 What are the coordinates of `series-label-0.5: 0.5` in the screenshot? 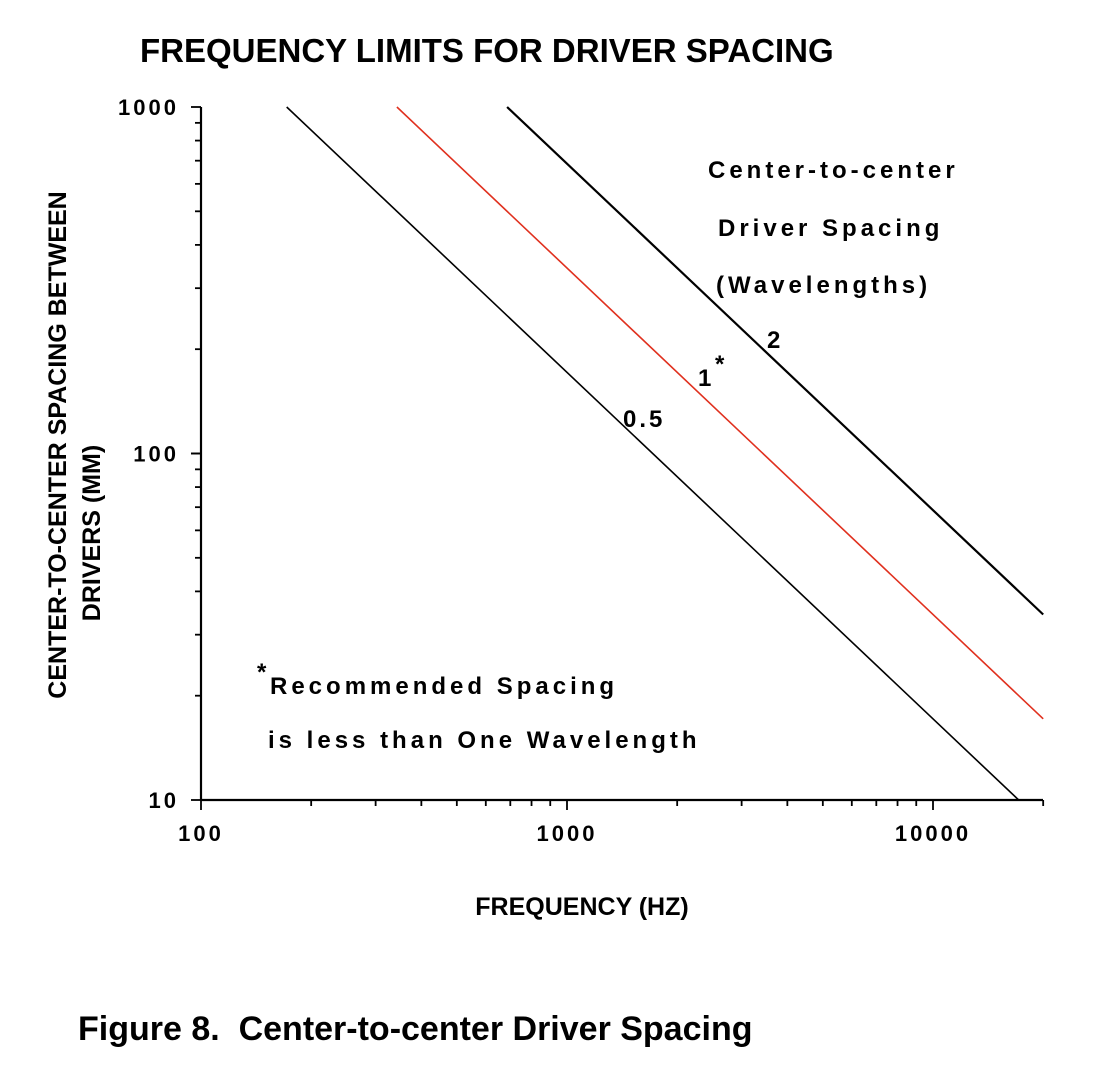 It's located at (644, 419).